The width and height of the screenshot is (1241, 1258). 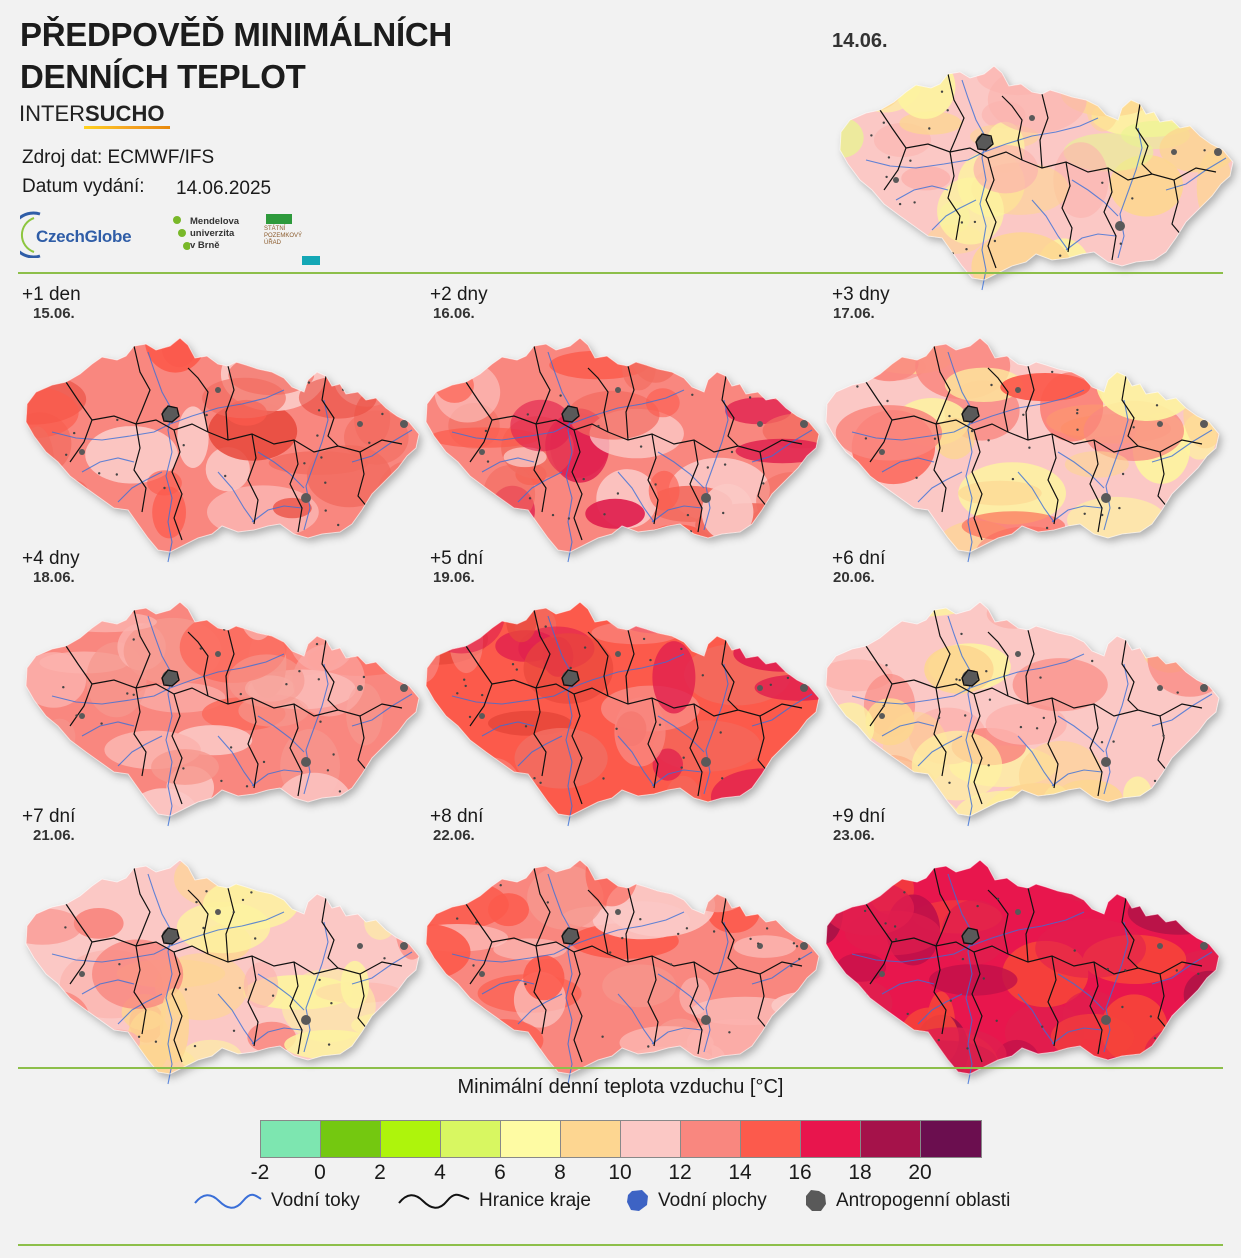 I want to click on issue-date-value: 14.06.2025, so click(x=224, y=188).